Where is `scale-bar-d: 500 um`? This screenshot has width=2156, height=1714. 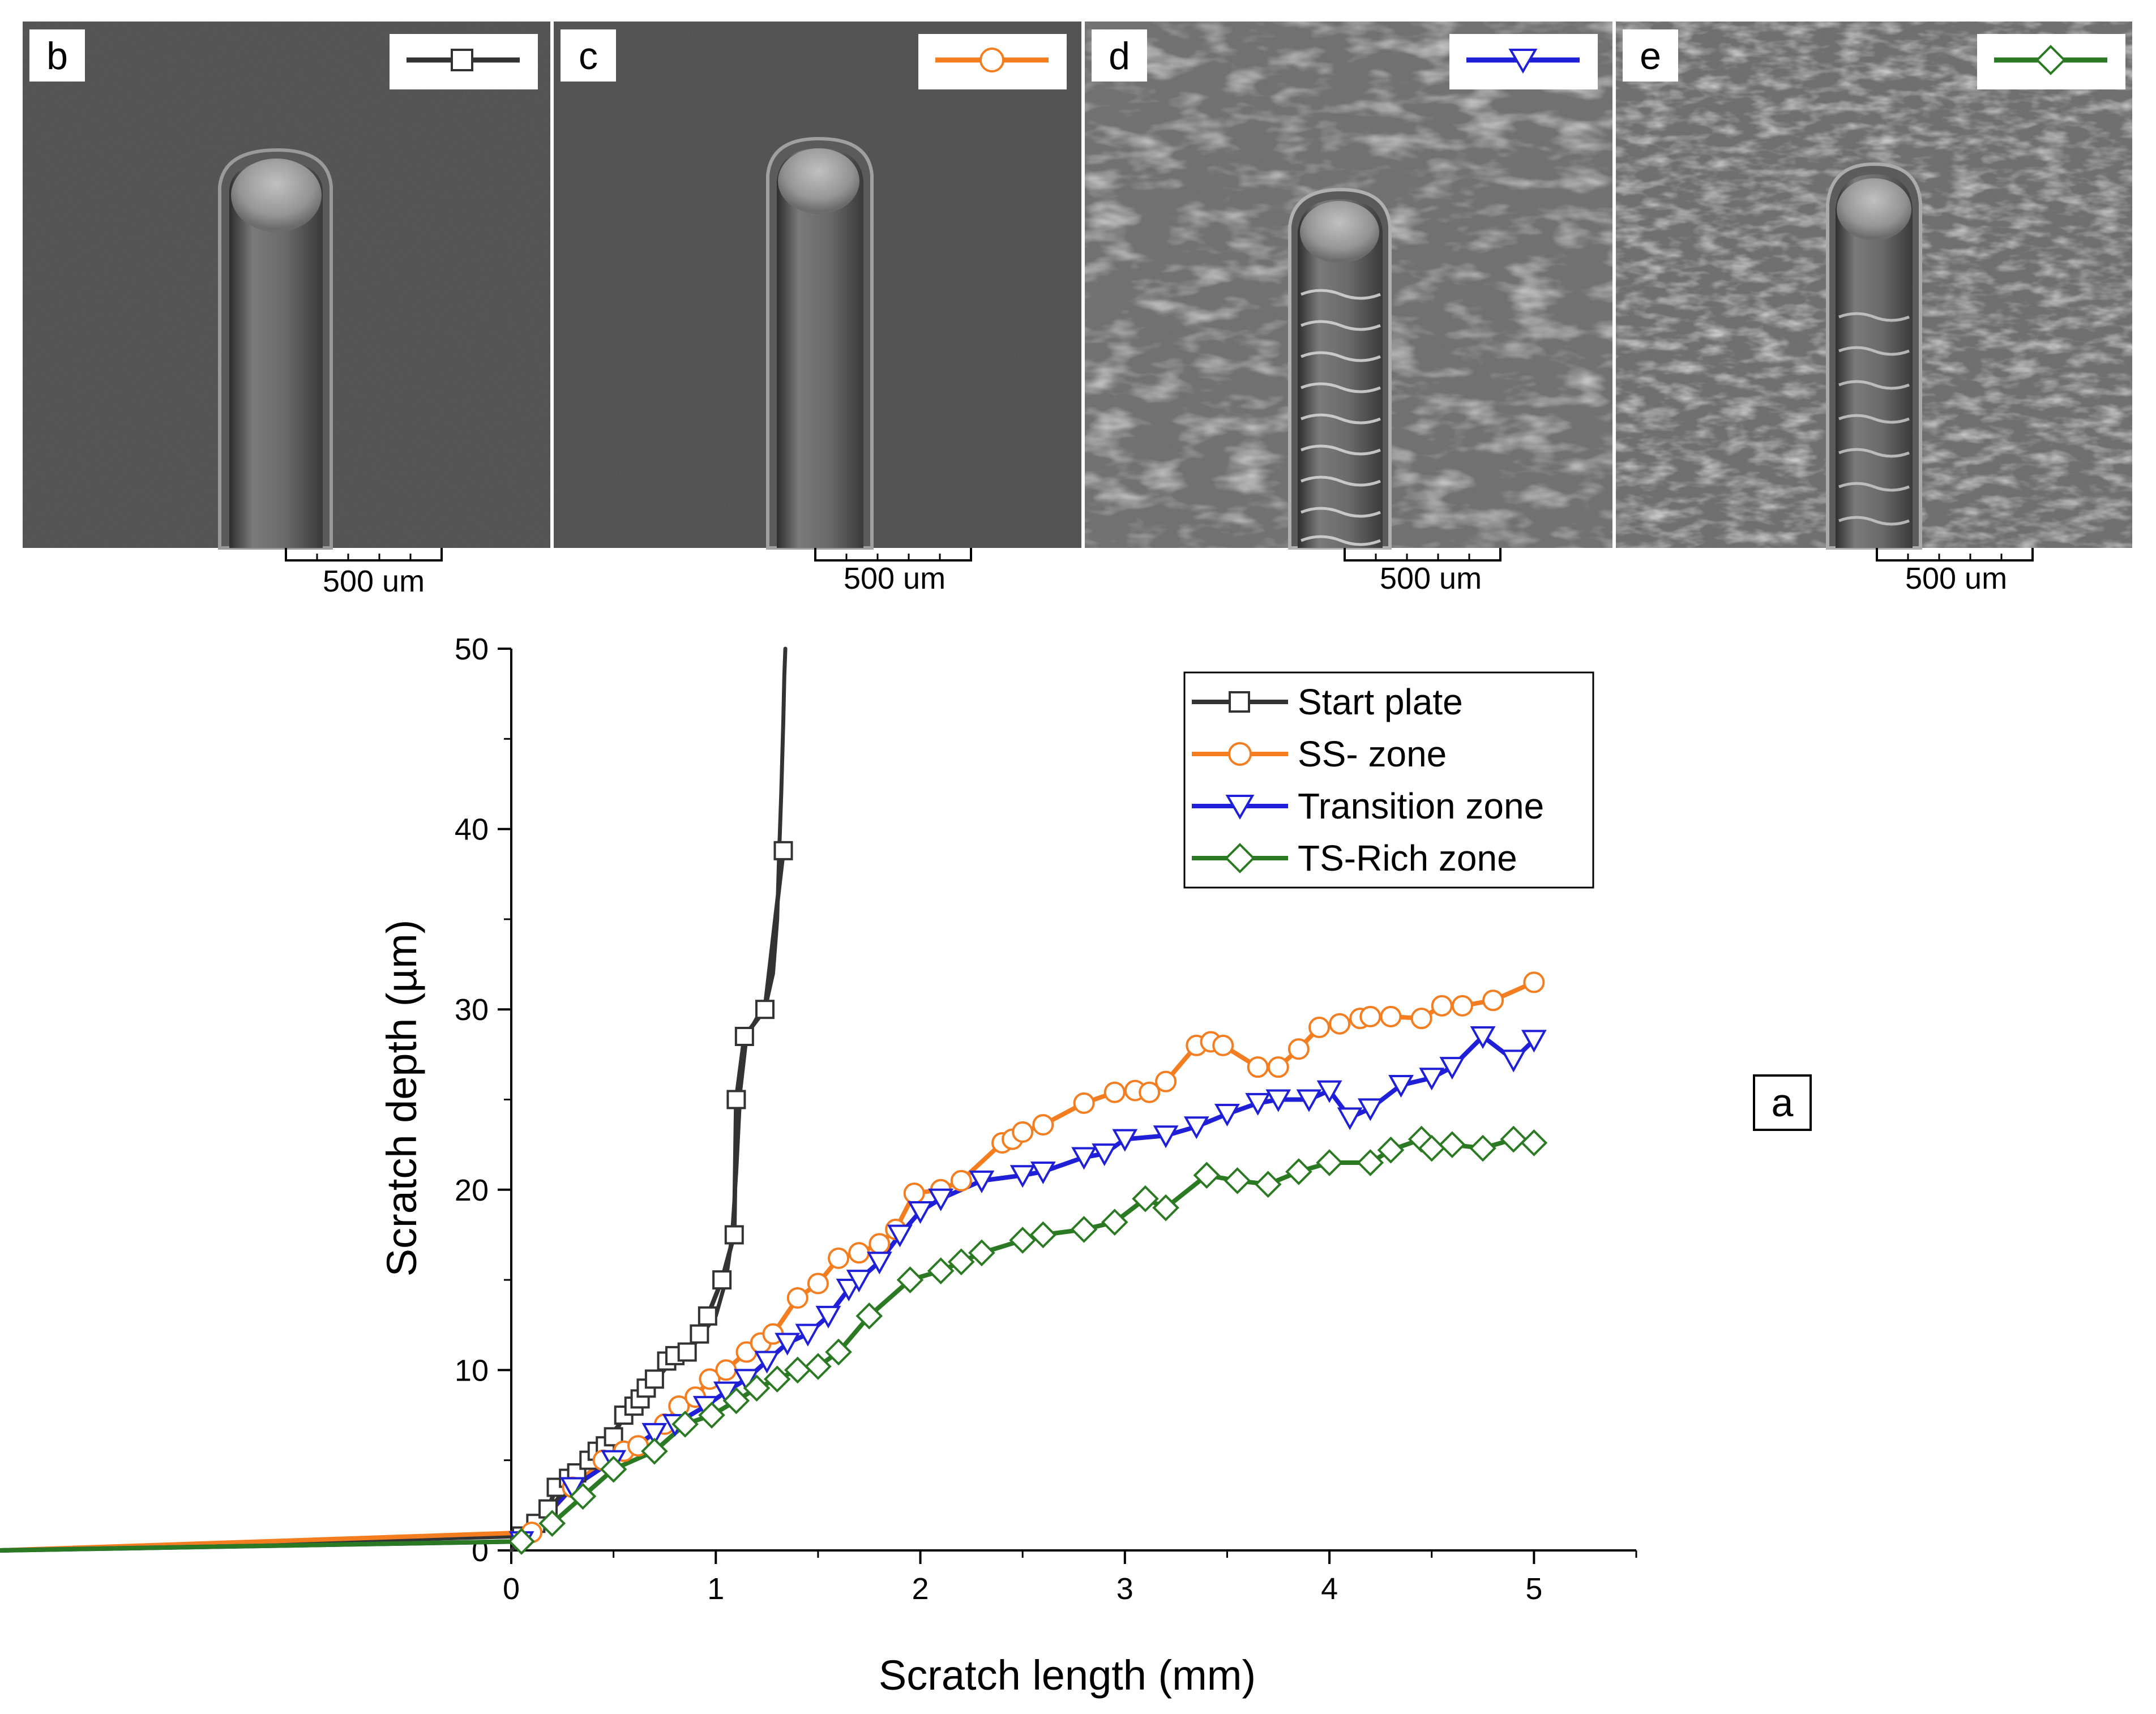
scale-bar-d: 500 um is located at coordinates (1423, 571).